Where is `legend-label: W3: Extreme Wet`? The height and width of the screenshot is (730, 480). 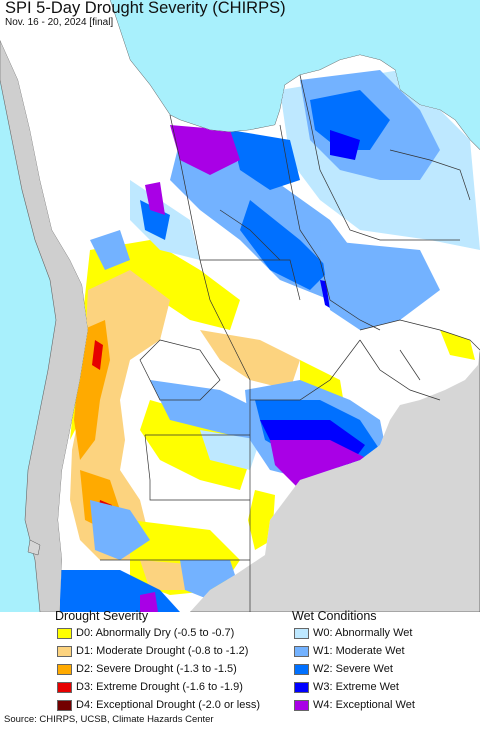 legend-label: W3: Extreme Wet is located at coordinates (356, 687).